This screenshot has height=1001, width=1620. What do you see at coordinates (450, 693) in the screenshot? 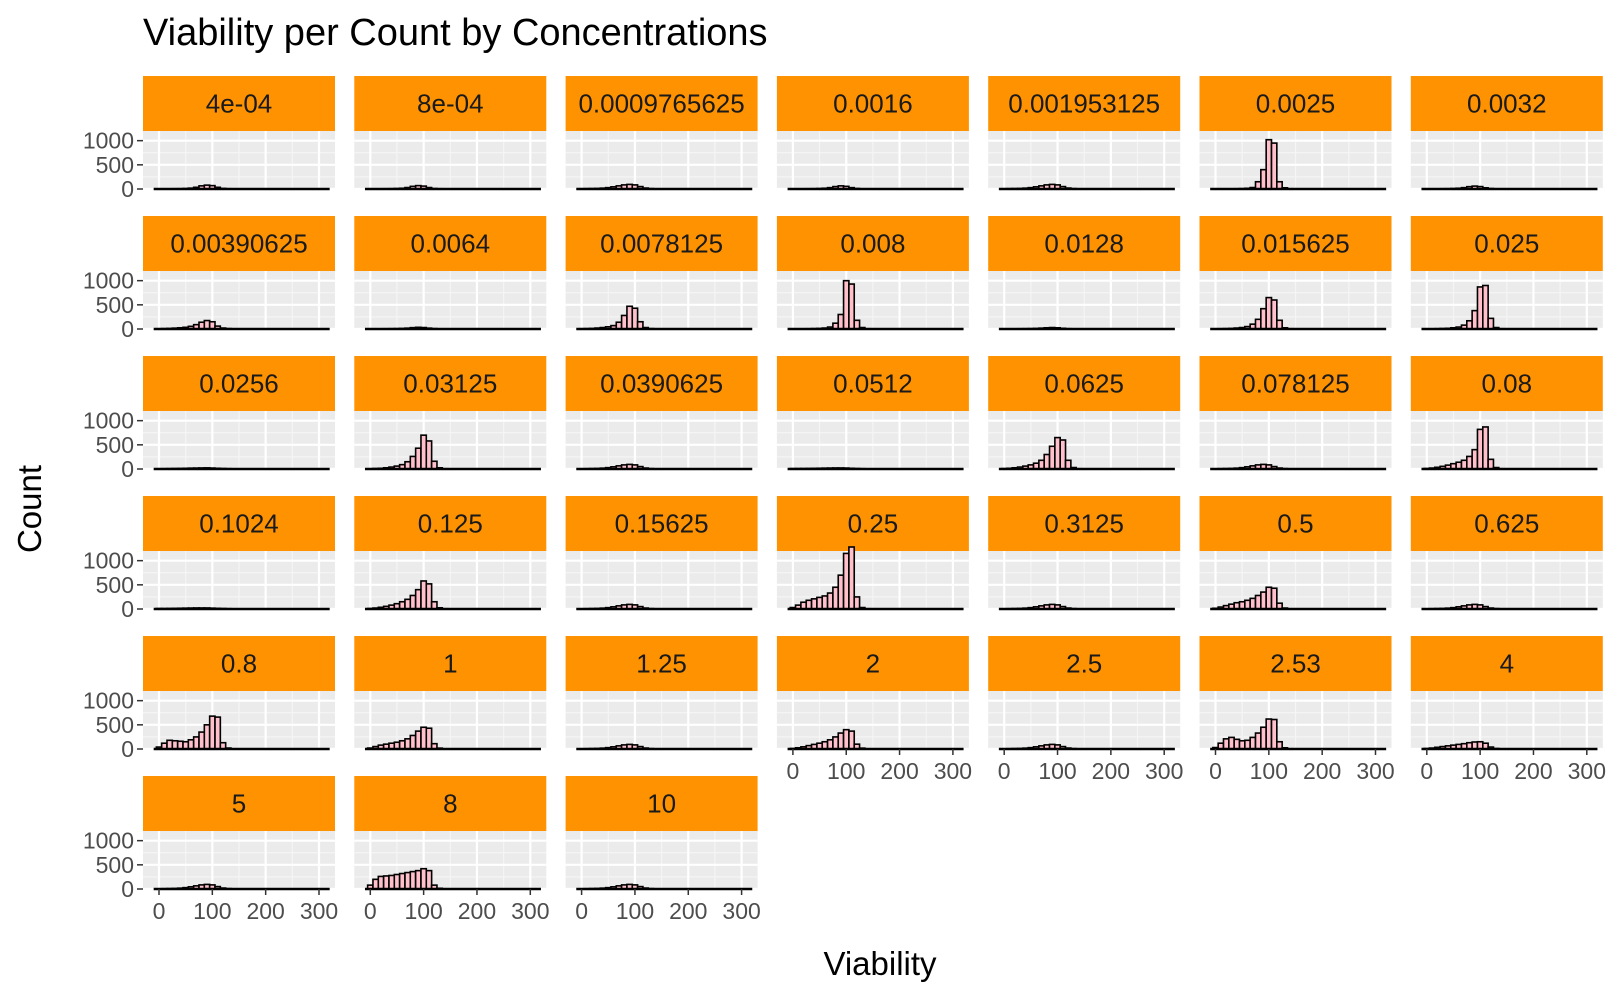
I see `facet-panel: 1` at bounding box center [450, 693].